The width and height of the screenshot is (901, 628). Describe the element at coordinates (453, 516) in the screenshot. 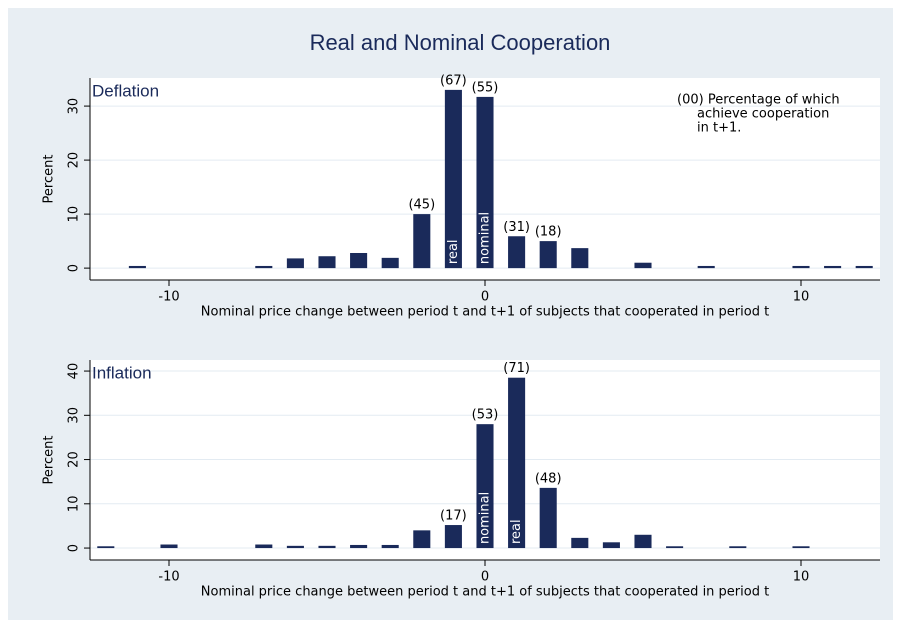

I see `bar-label: (17)` at that location.